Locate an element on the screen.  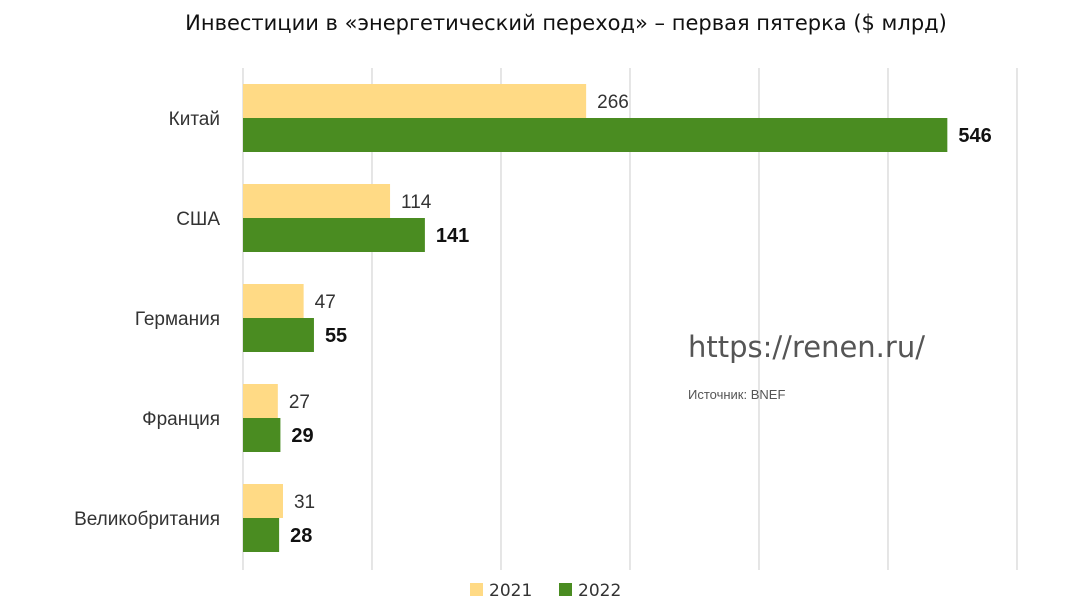
legend-label: 2021 is located at coordinates (510, 591).